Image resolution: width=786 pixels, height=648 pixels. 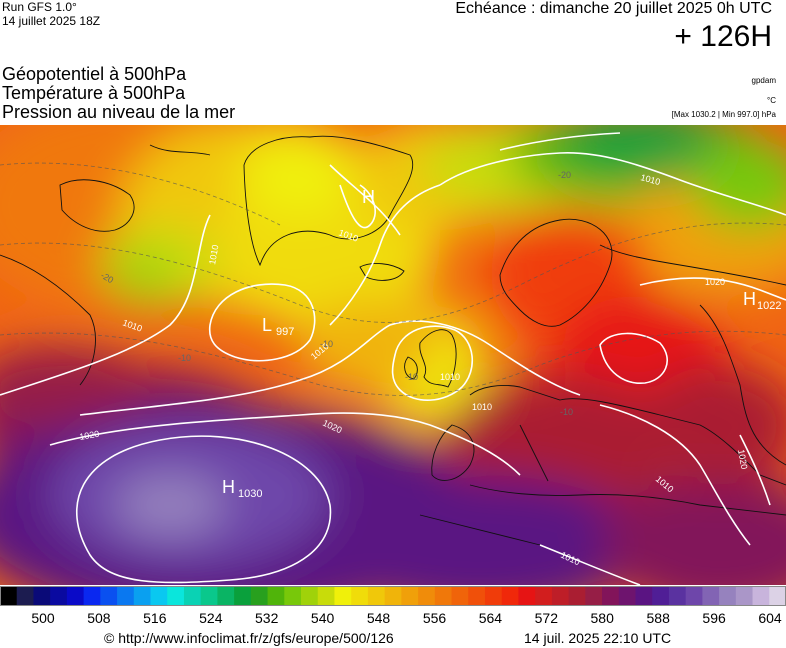 What do you see at coordinates (598, 638) in the screenshot?
I see `generation-timestamp: 14 juil. 2025 22:10 UTC` at bounding box center [598, 638].